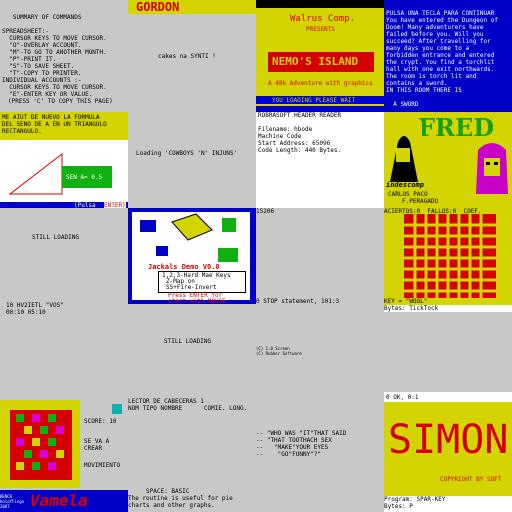 This screenshot has width=512, height=512. Describe the element at coordinates (93, 448) in the screenshot. I see `puzzle-text-line: CREAR` at that location.